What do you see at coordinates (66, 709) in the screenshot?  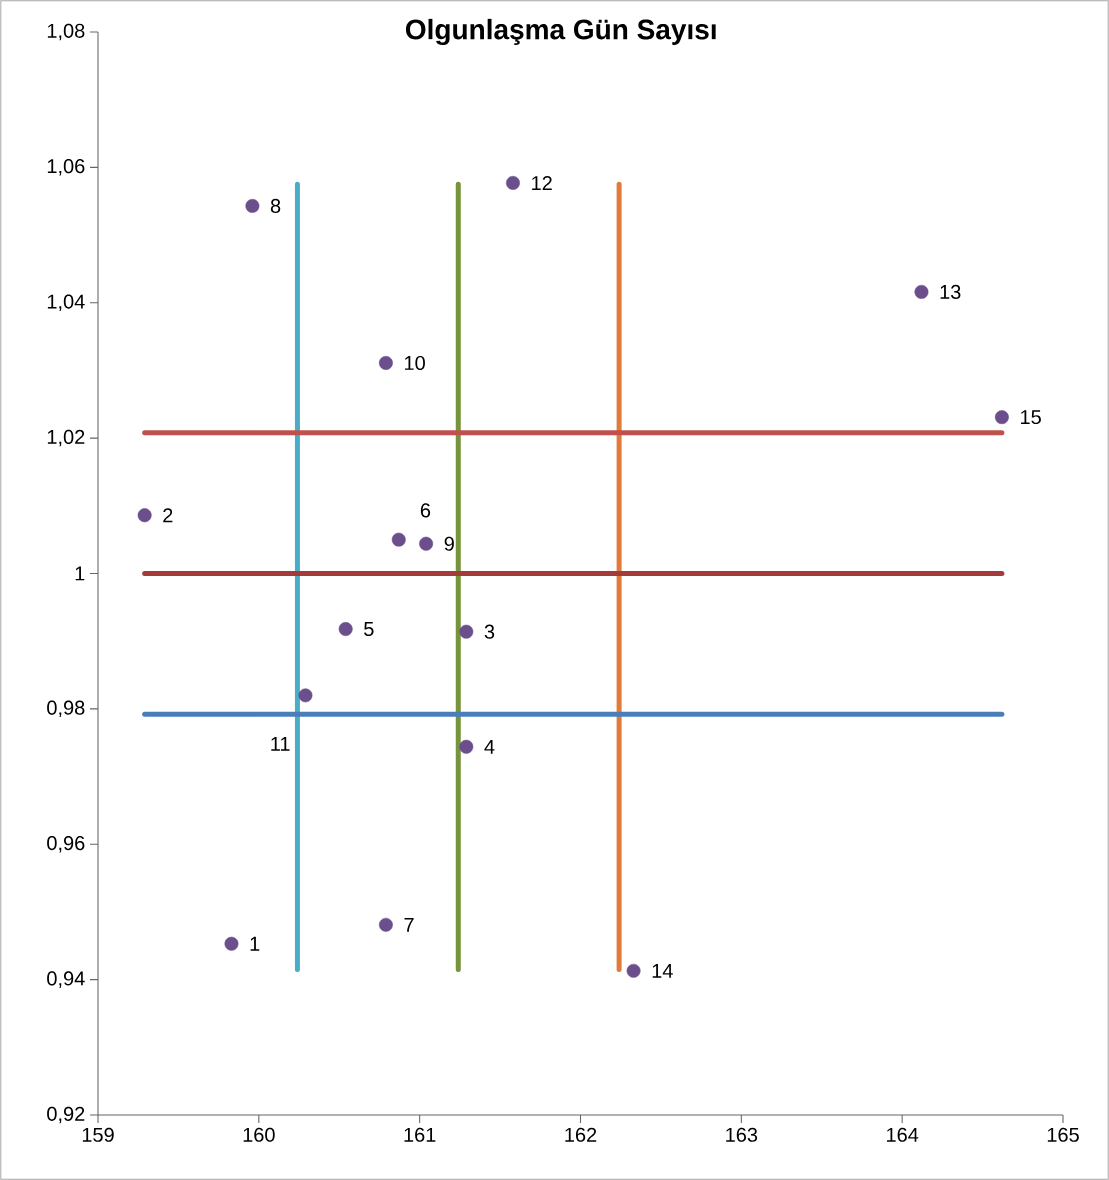 I see `y-tick-label: 0,98` at bounding box center [66, 709].